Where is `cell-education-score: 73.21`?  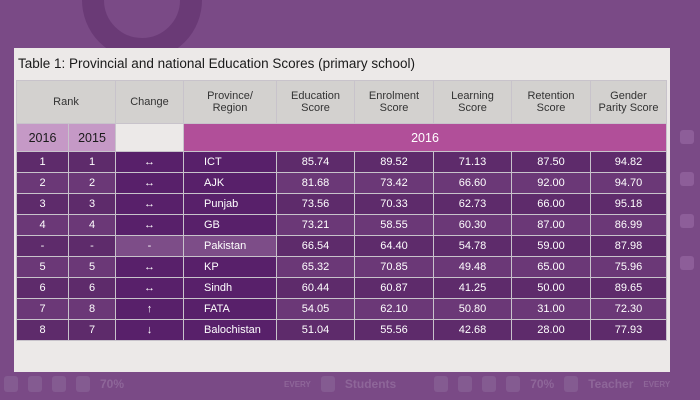 cell-education-score: 73.21 is located at coordinates (315, 225).